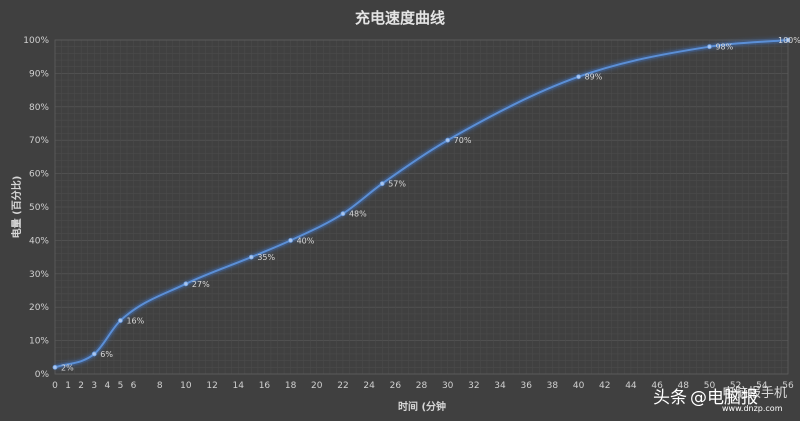  Describe the element at coordinates (369, 386) in the screenshot. I see `x-tick-label: 24` at that location.